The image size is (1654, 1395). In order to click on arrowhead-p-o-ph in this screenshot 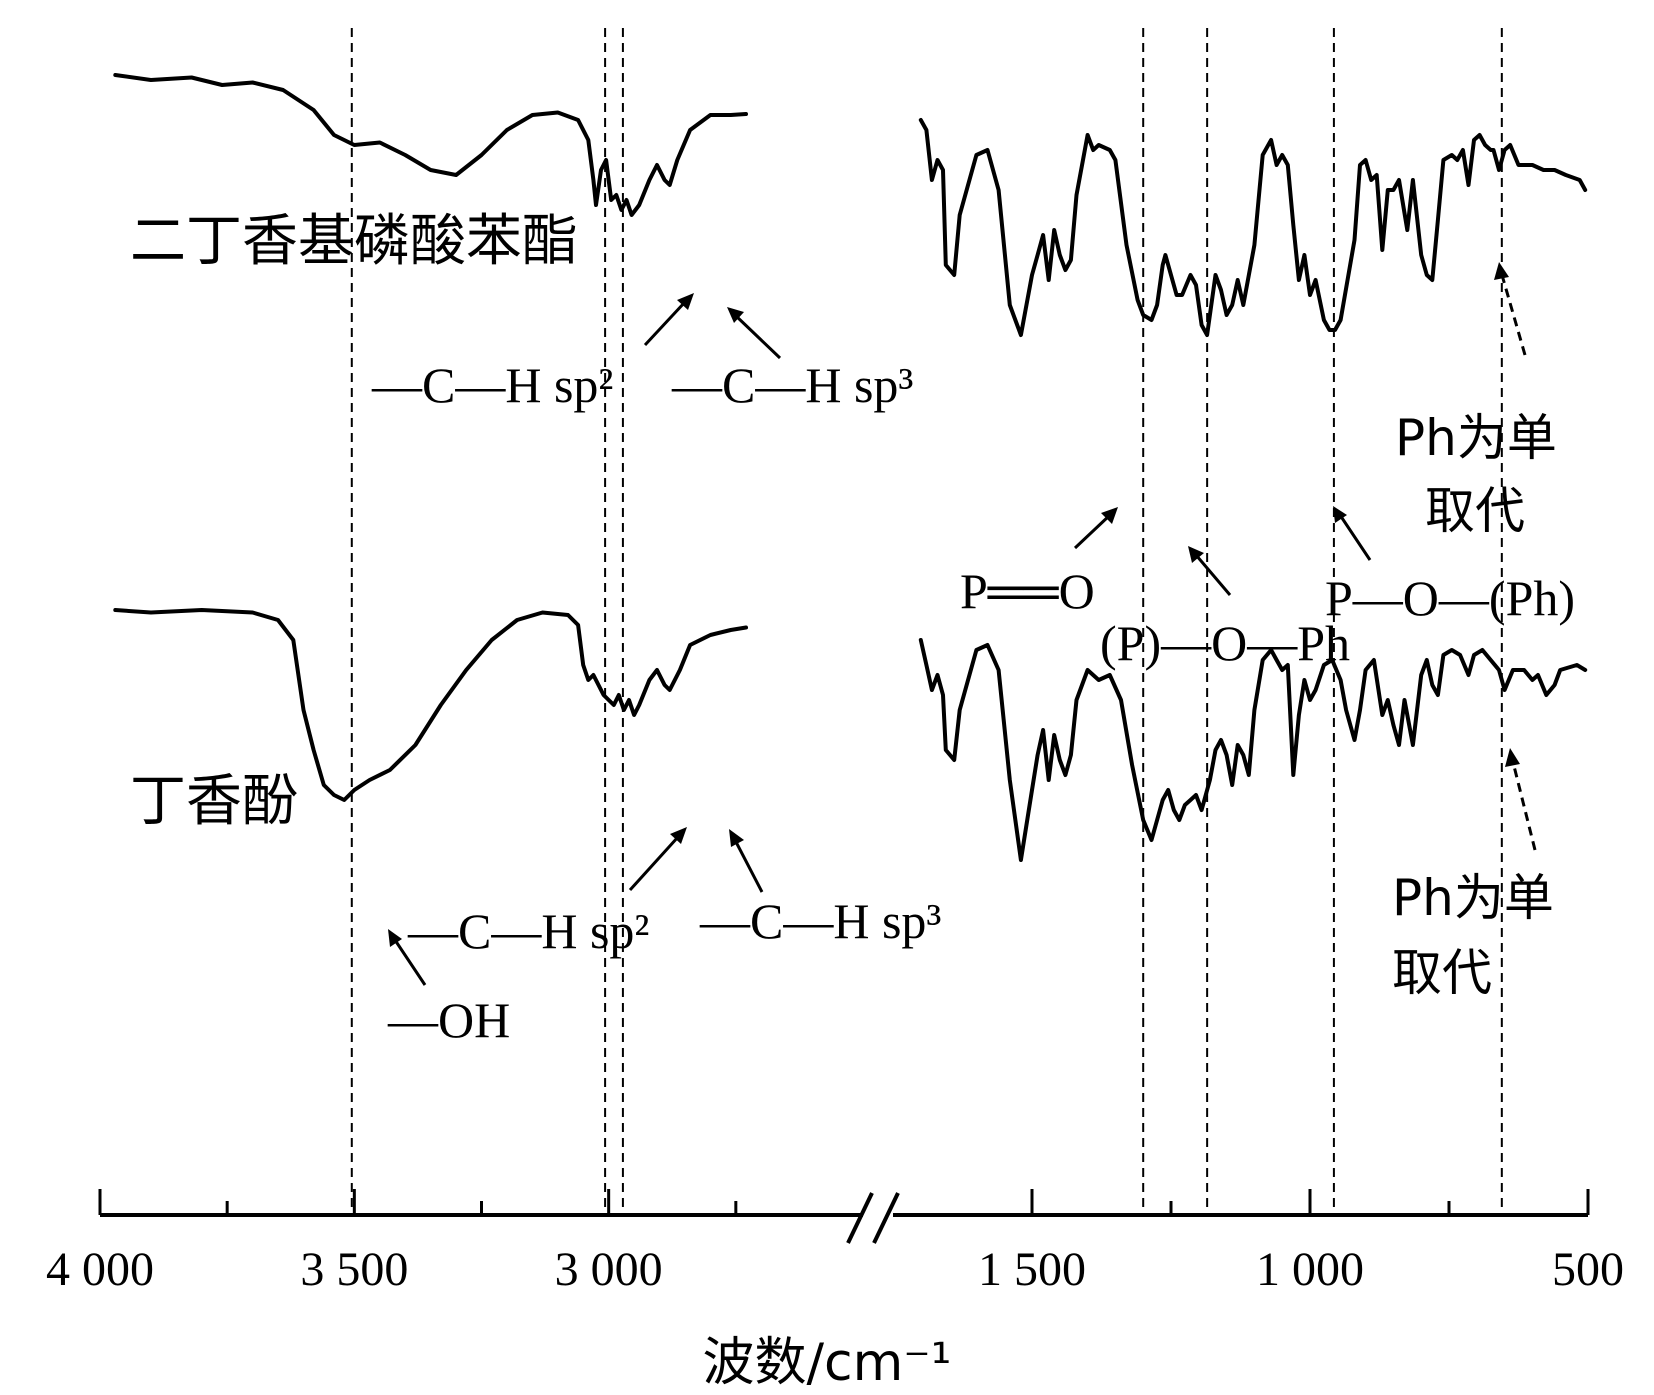, I will do `click(1196, 554)`.